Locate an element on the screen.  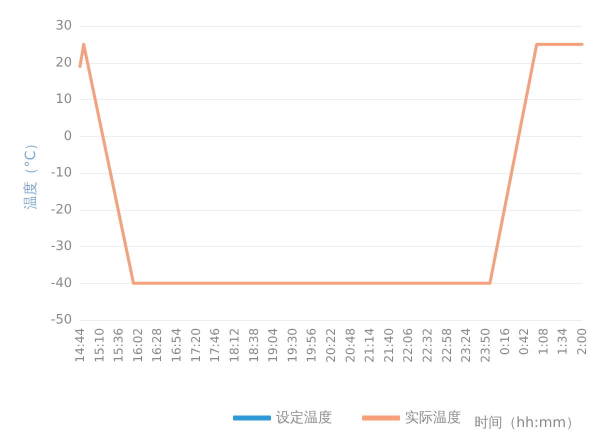
x-tick-label: 2:00 is located at coordinates (582, 341).